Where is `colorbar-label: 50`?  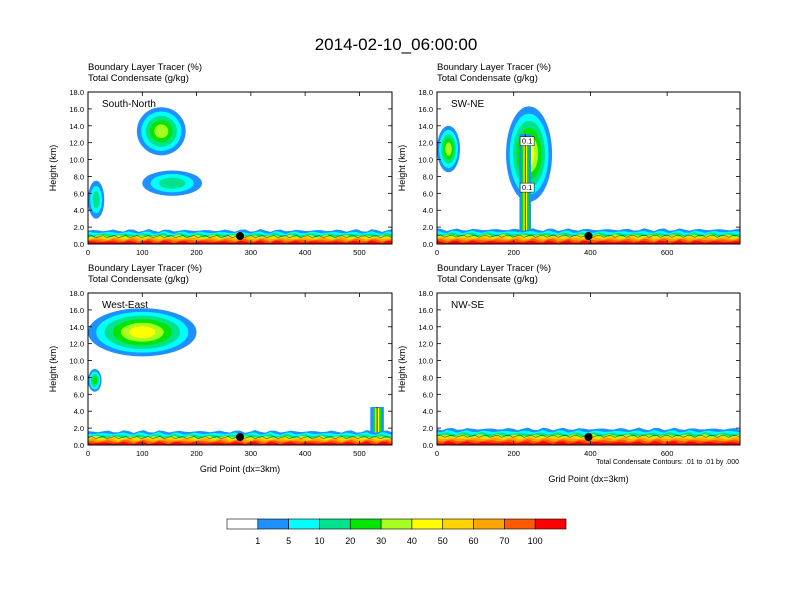 colorbar-label: 50 is located at coordinates (443, 541).